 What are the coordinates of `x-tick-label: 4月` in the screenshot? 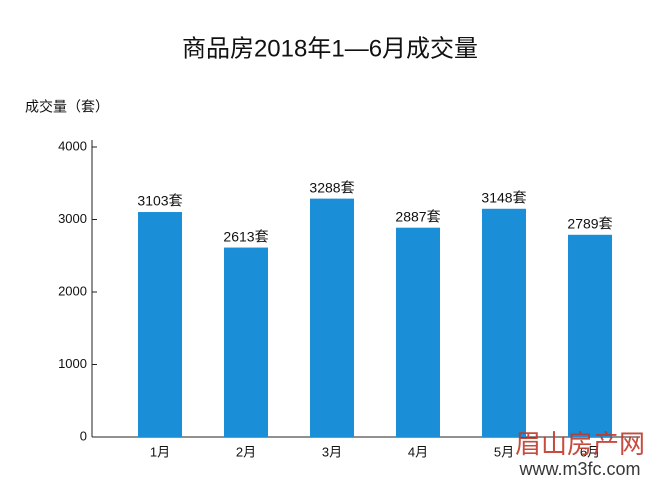 It's located at (418, 451).